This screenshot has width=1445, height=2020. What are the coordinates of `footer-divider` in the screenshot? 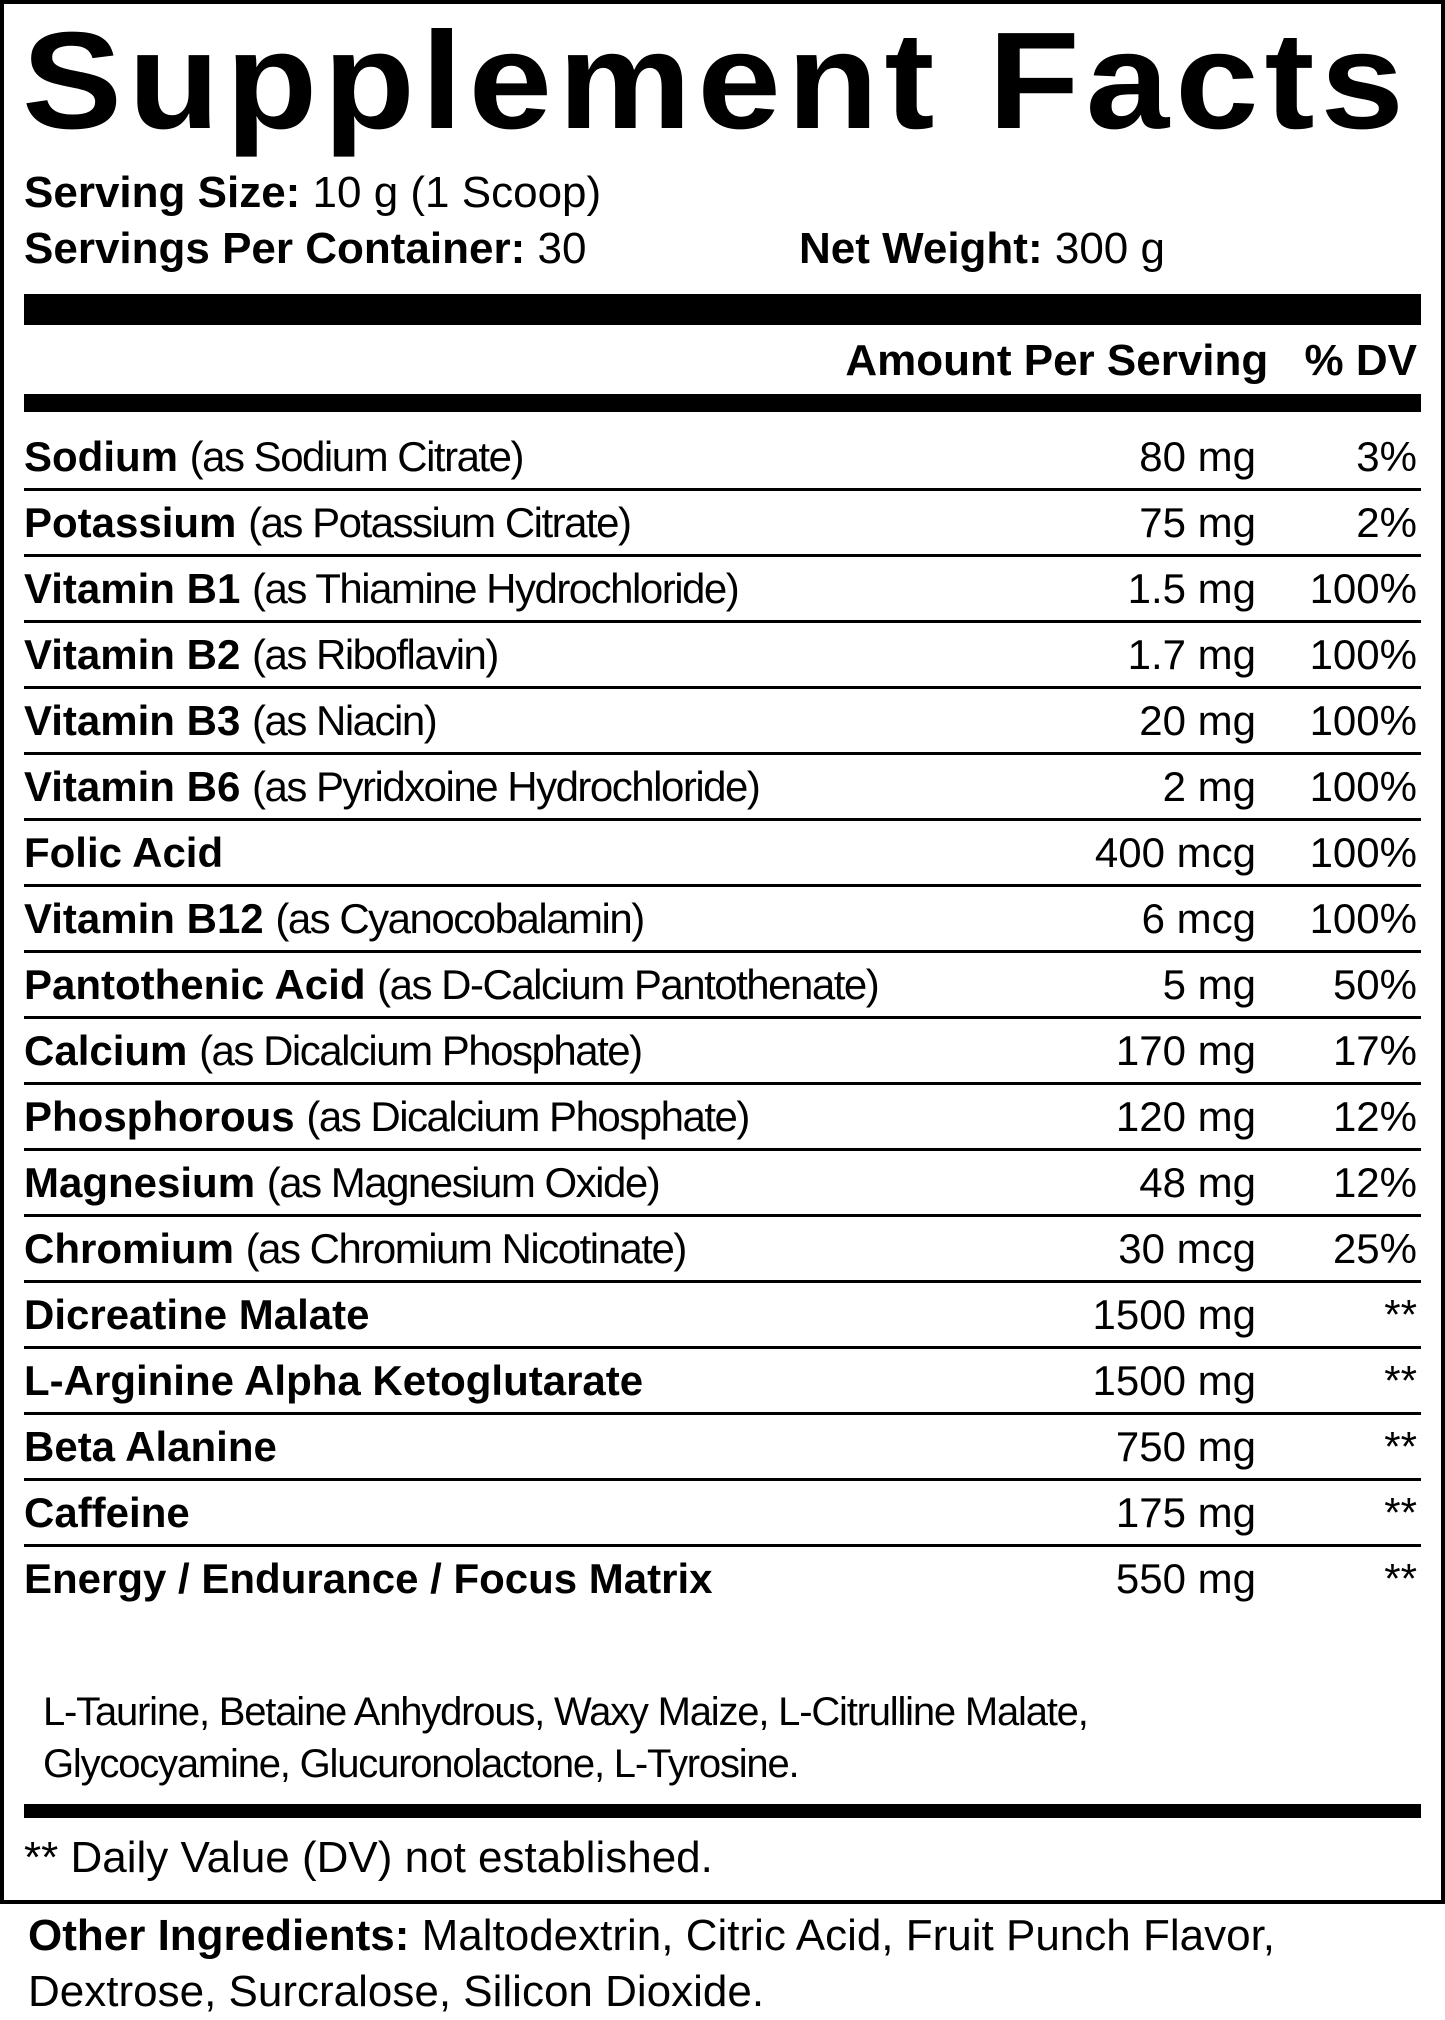 It's located at (722, 1811).